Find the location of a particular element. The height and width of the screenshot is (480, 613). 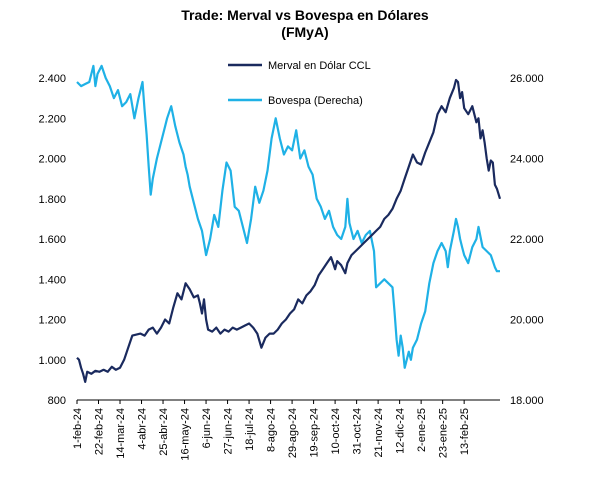

x-tick-label: 16-may-24 is located at coordinates (186, 434).